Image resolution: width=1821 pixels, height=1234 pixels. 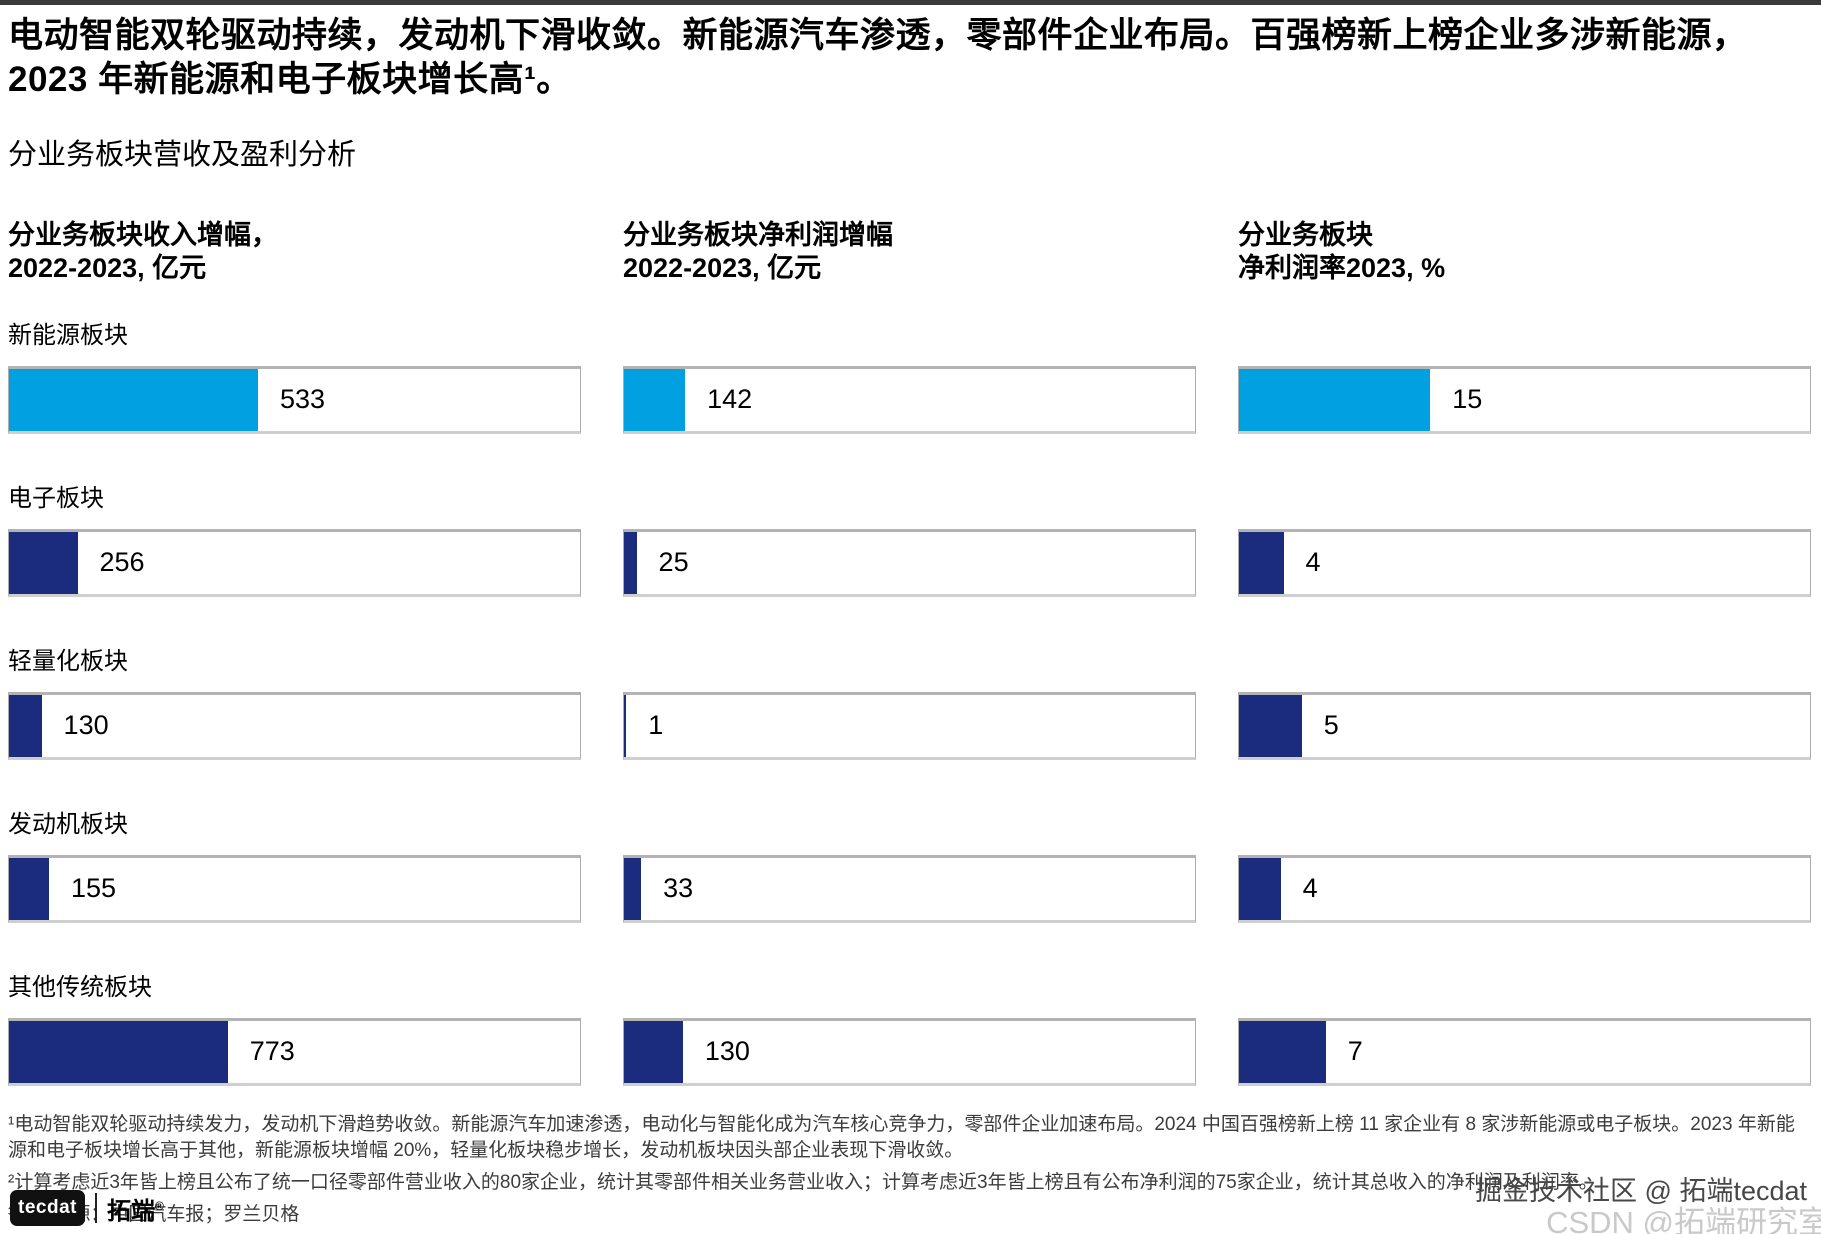 I want to click on column-header-profit: 分业务板块净利润增幅 2022-2023, 亿元, so click(x=909, y=252).